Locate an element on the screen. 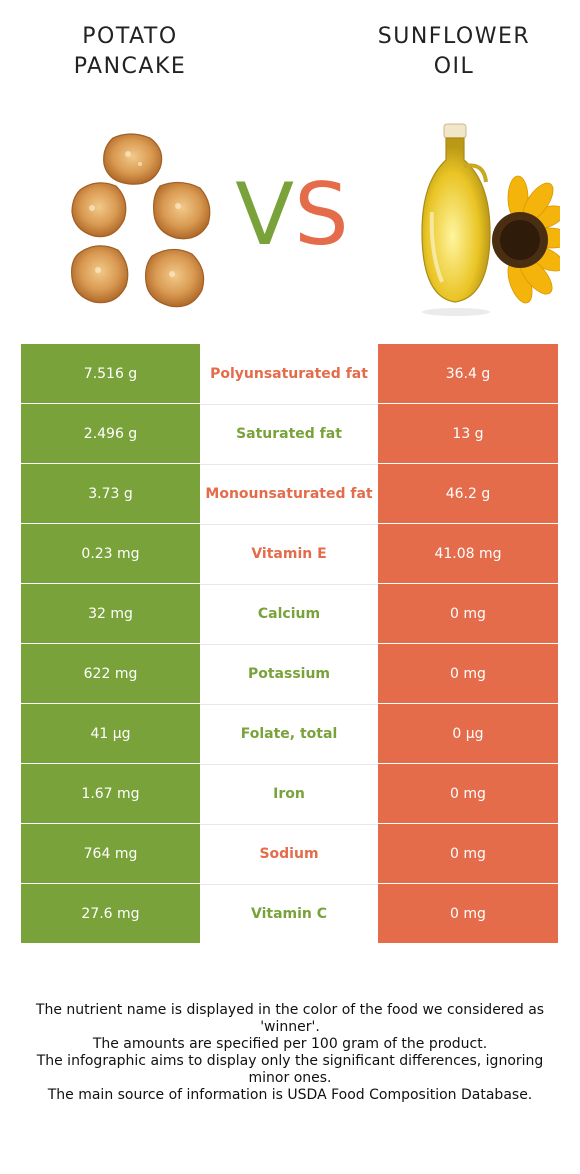 This screenshot has width=580, height=1174. nutrient-name: Calcium is located at coordinates (289, 613).